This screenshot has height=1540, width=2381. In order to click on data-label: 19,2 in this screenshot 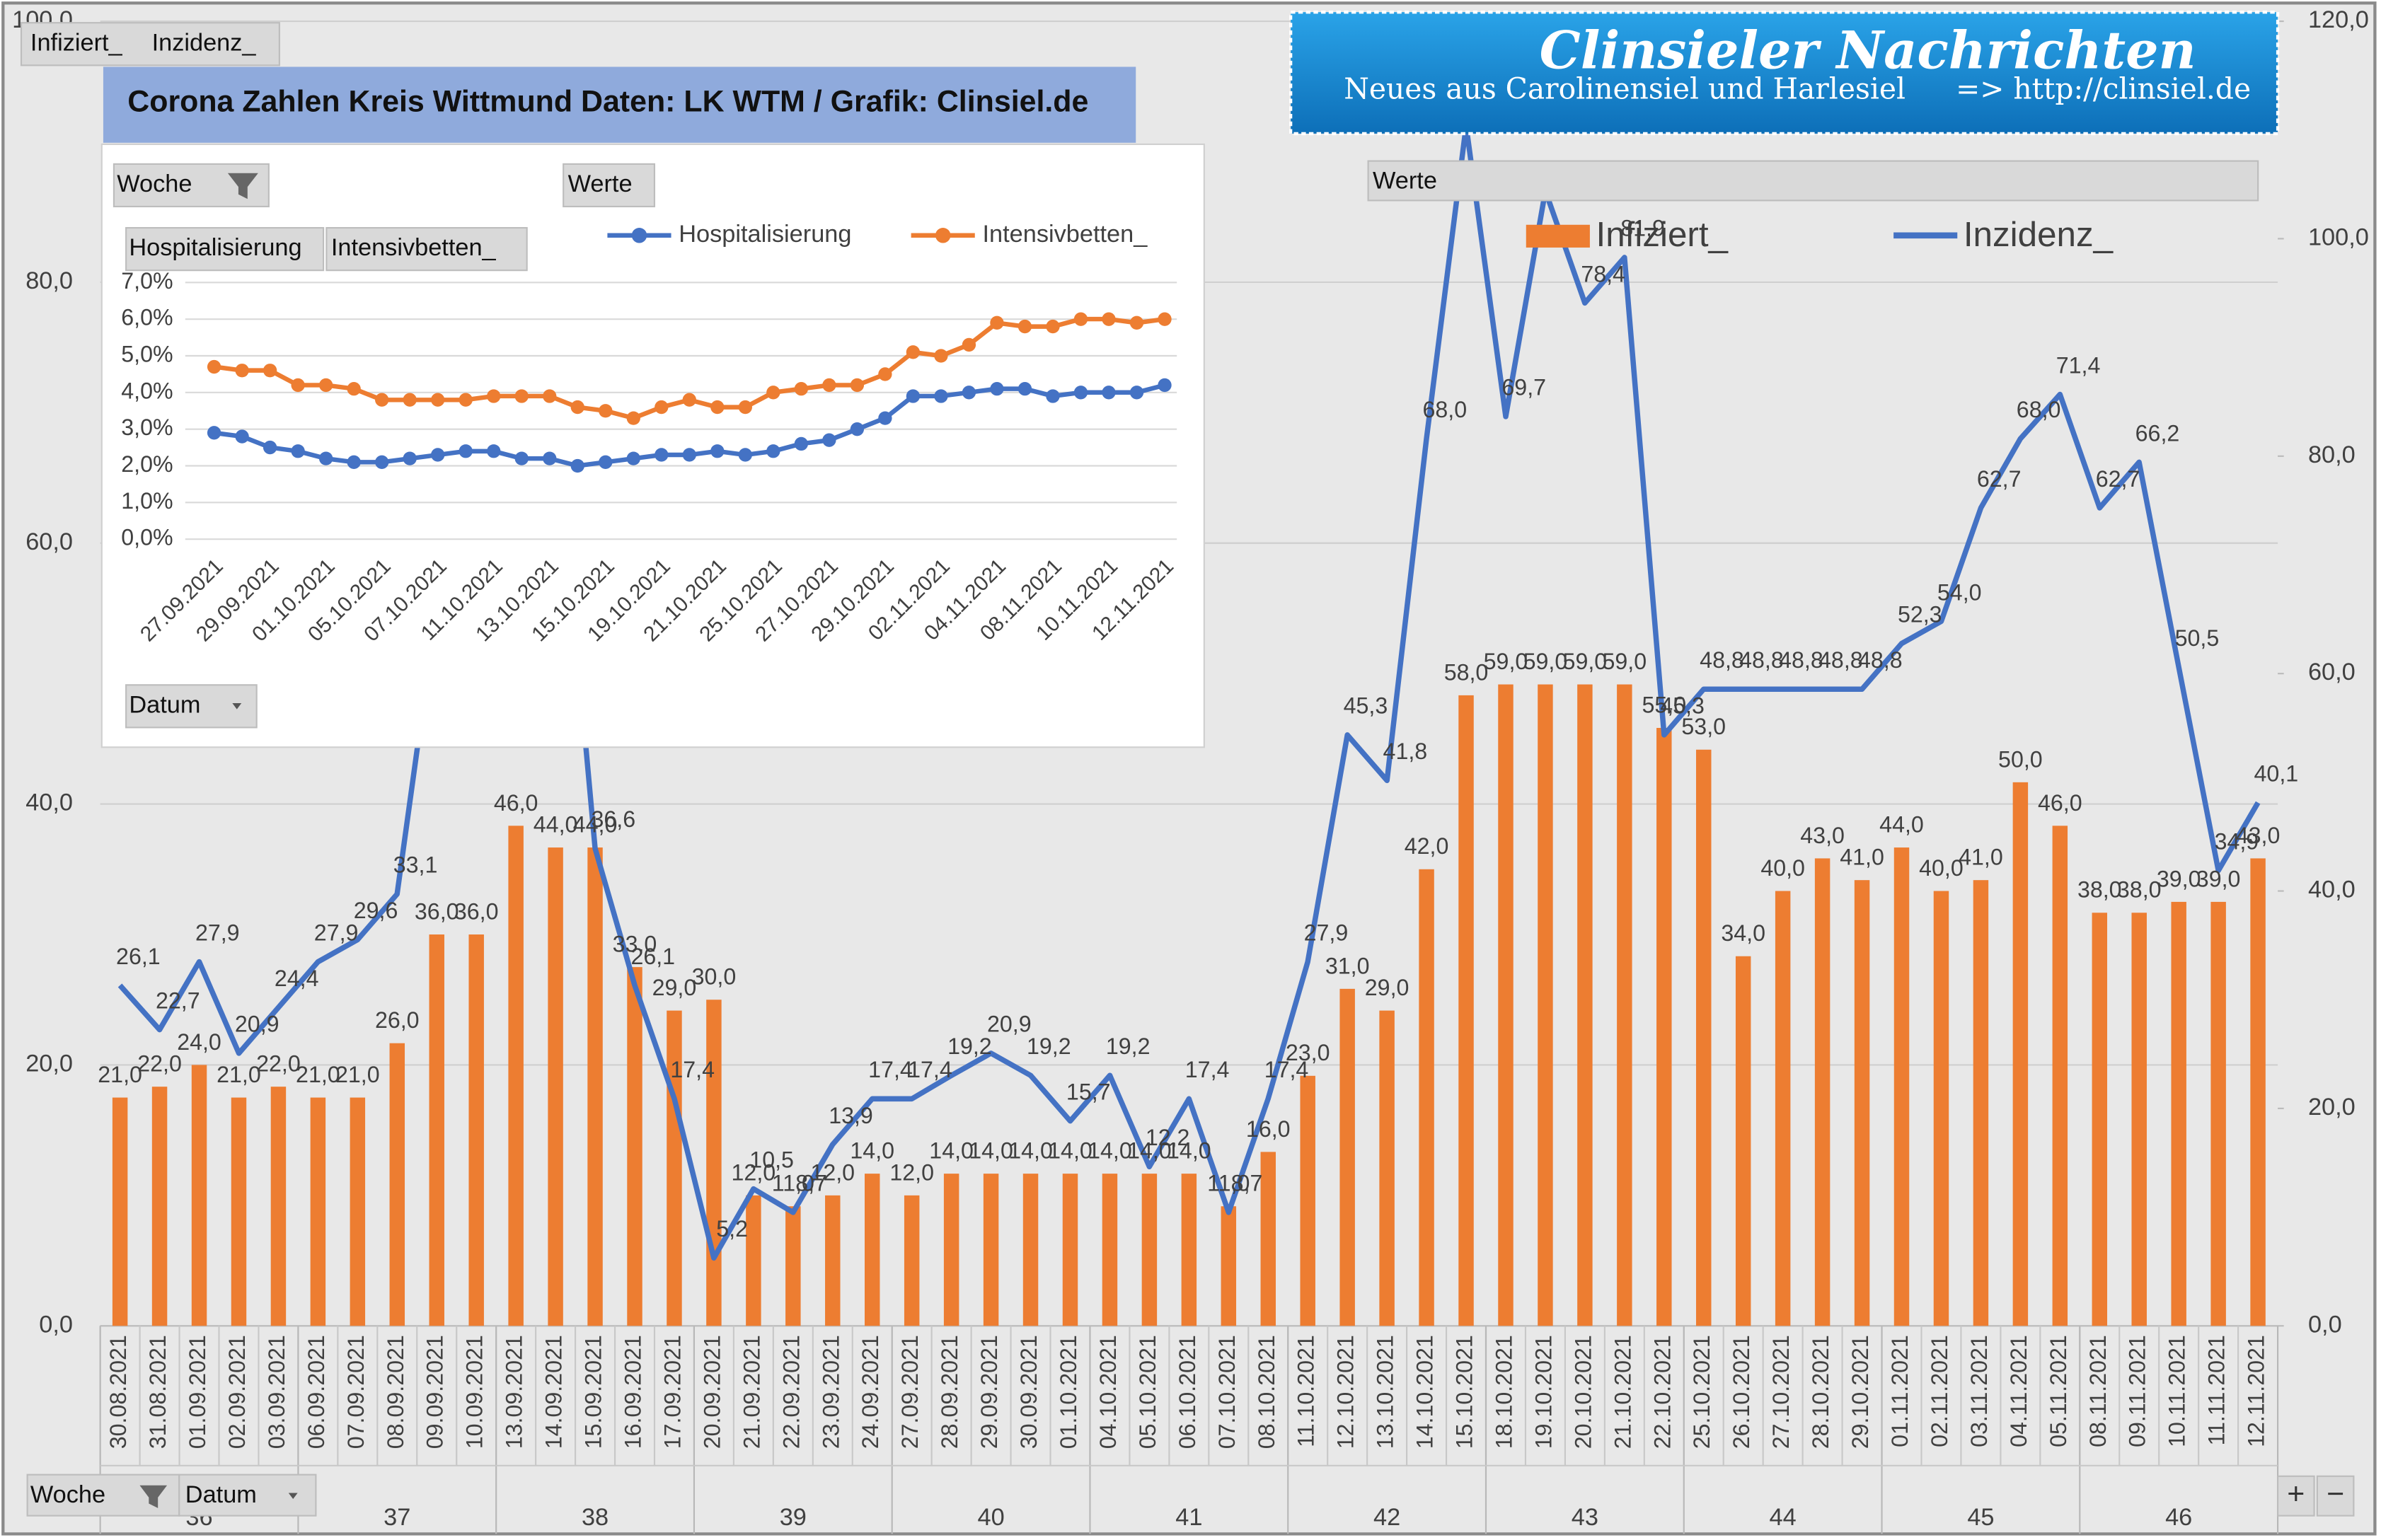, I will do `click(1049, 1046)`.